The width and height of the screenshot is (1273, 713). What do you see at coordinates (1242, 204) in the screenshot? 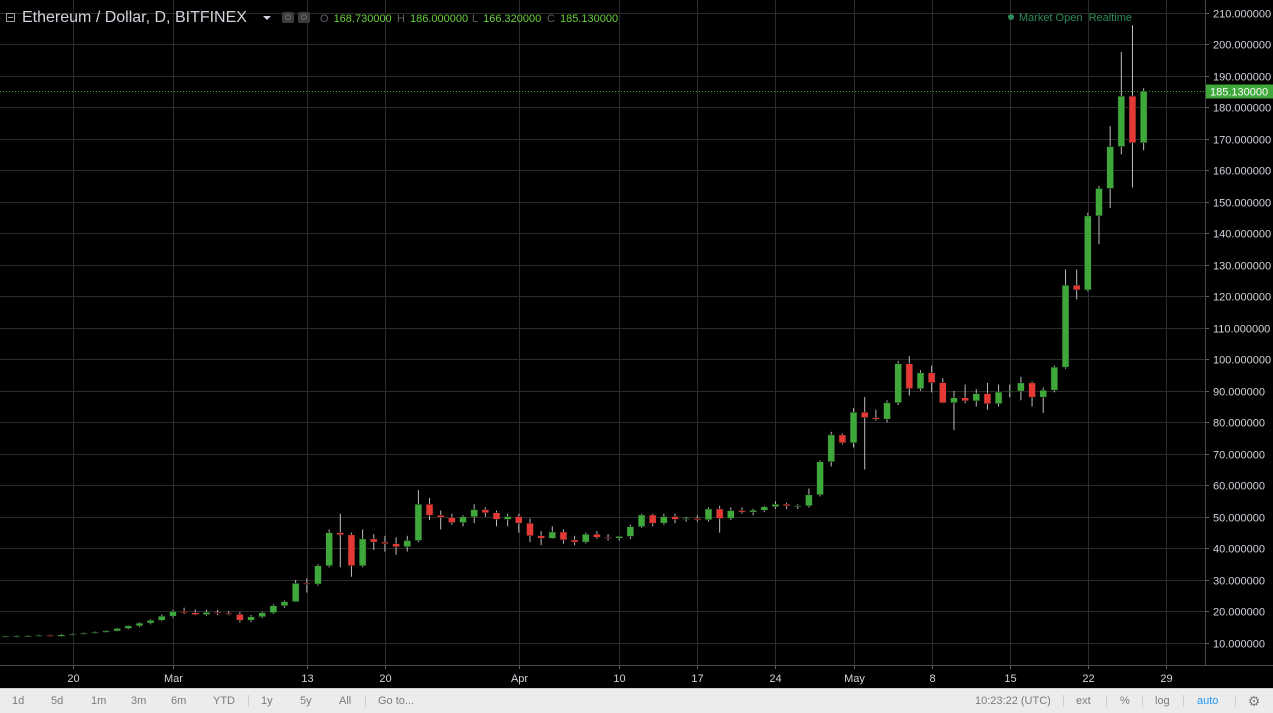
I see `y-tick-label: 150.000000` at bounding box center [1242, 204].